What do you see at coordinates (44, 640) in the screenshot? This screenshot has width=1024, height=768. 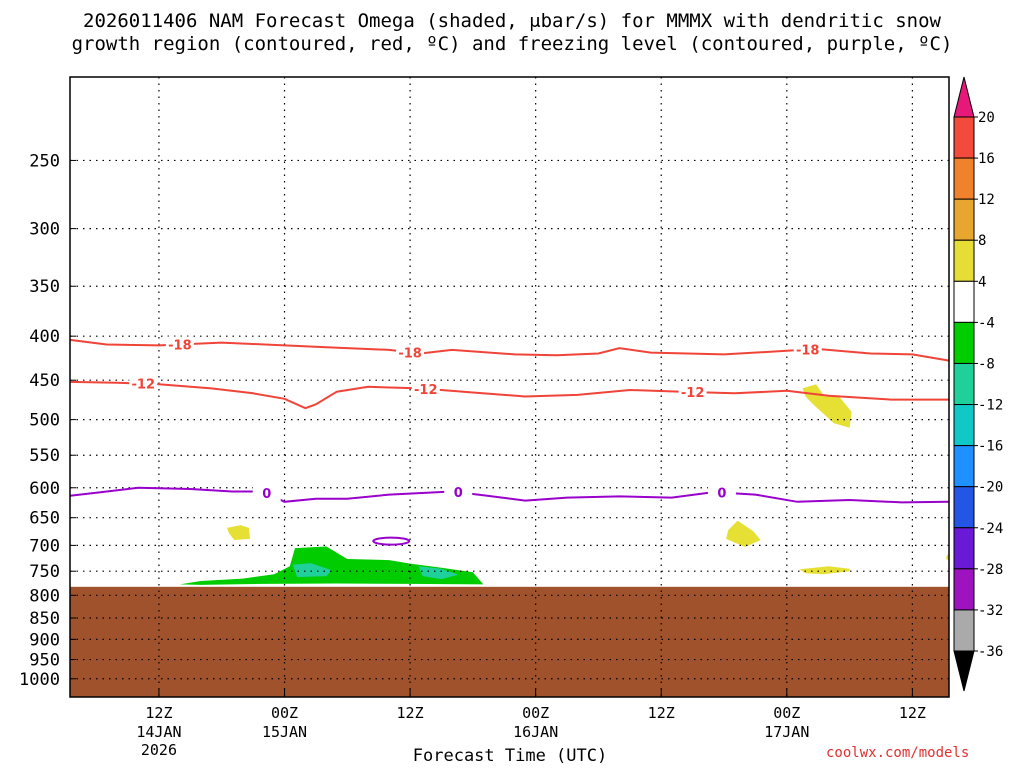 I see `y-tick-label-900: 900` at bounding box center [44, 640].